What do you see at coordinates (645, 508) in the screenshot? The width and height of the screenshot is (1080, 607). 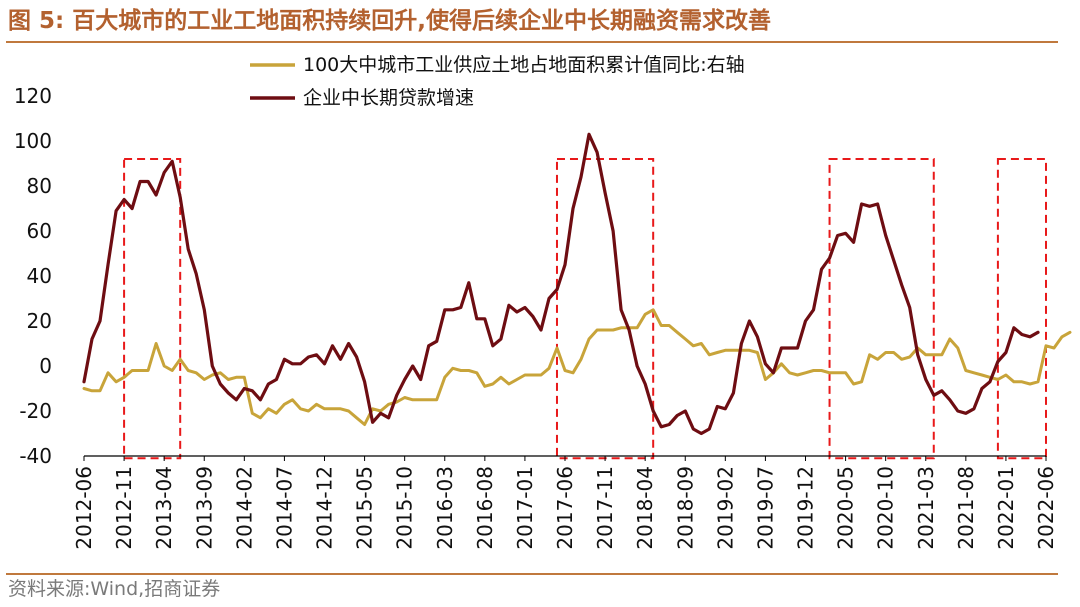 I see `x-tick-label: 2018-04` at bounding box center [645, 508].